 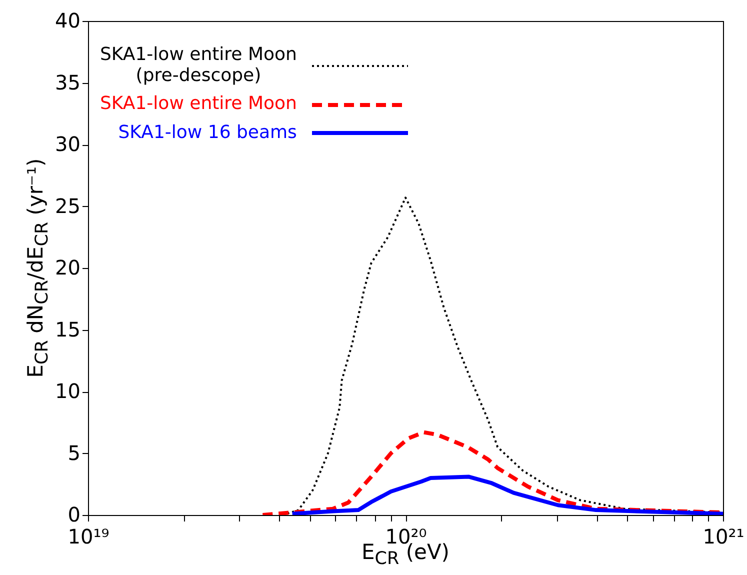 What do you see at coordinates (198, 104) in the screenshot?
I see `text: SKA1-low entire Moon` at bounding box center [198, 104].